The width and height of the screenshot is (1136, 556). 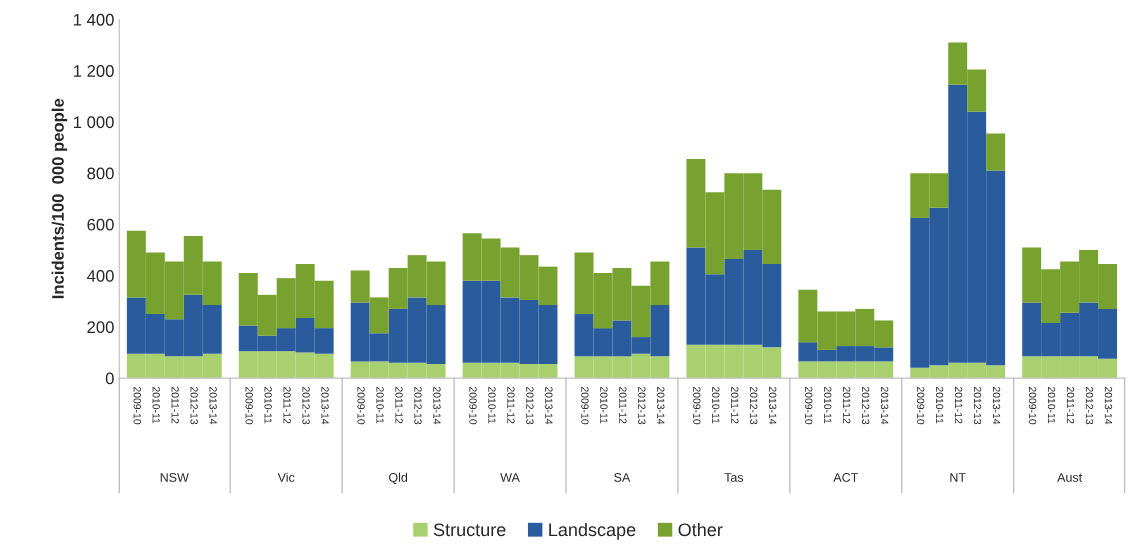 I want to click on text: ACT, so click(x=846, y=477).